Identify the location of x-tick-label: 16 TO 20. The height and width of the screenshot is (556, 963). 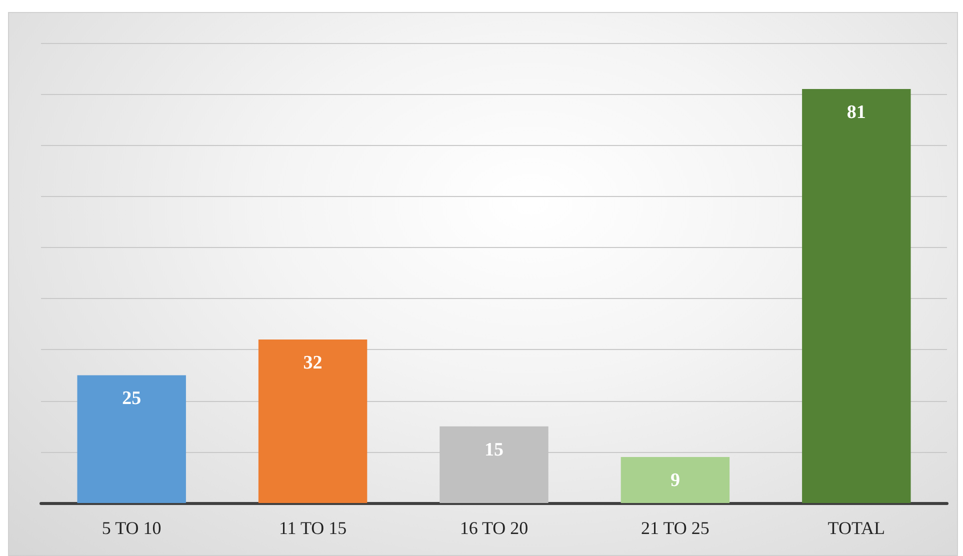
(494, 528).